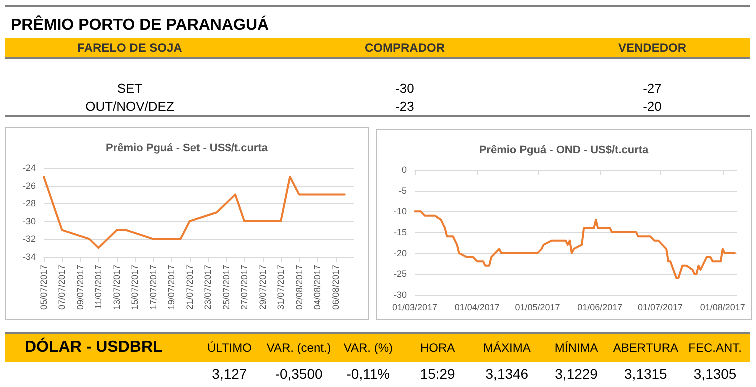 The image size is (756, 387). I want to click on text: 3,1305, so click(715, 374).